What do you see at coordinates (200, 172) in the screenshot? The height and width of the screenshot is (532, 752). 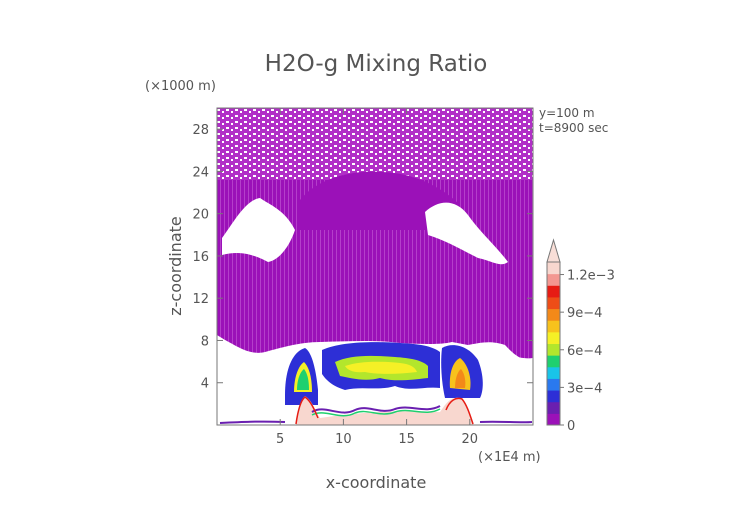 I see `y-tick-label: 24` at bounding box center [200, 172].